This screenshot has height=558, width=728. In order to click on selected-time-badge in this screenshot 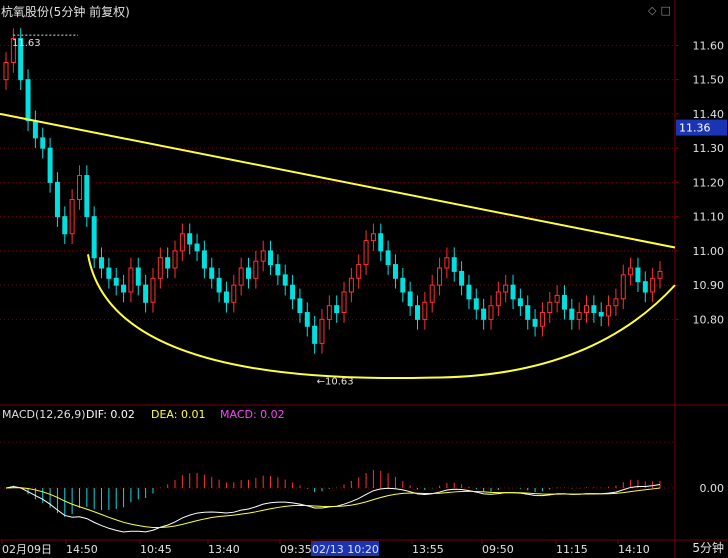, I will do `click(345, 548)`.